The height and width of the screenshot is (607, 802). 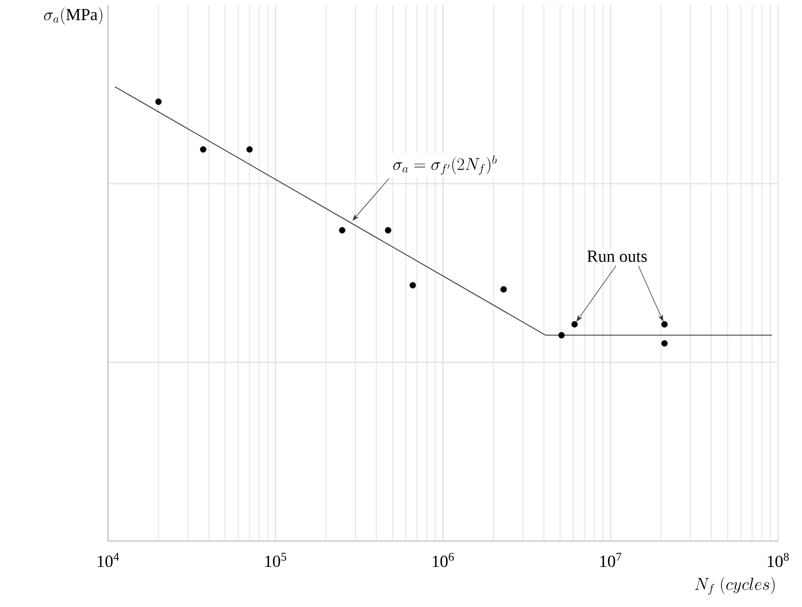 I want to click on x-tick-label: 10$^{6}$, so click(x=443, y=560).